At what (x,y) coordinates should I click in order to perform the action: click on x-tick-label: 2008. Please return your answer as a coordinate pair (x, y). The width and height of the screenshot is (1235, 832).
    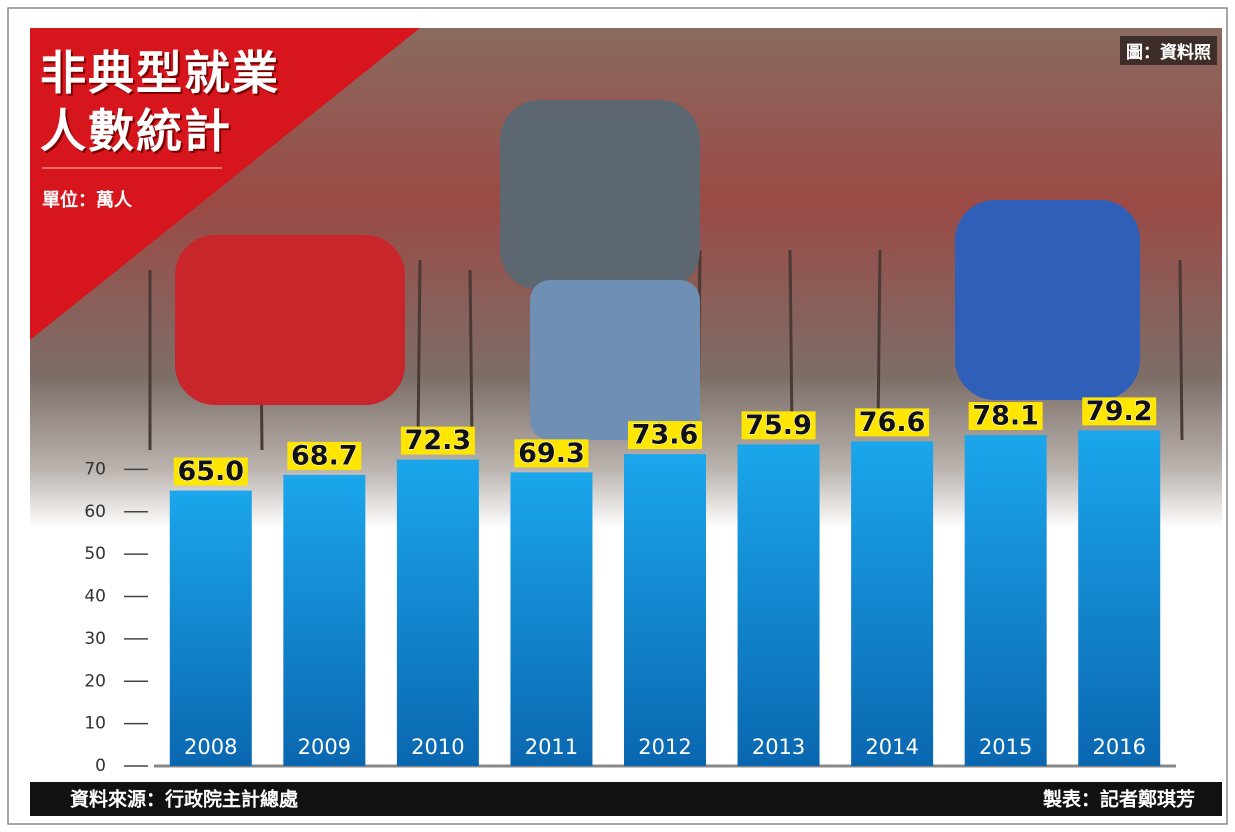
    Looking at the image, I should click on (210, 747).